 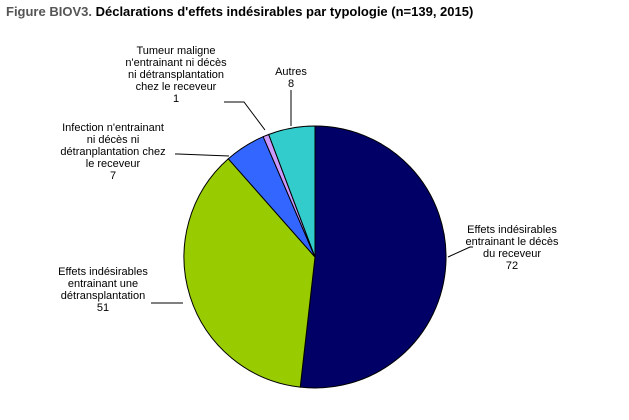 I want to click on slice-label-line: Autres, so click(x=291, y=72).